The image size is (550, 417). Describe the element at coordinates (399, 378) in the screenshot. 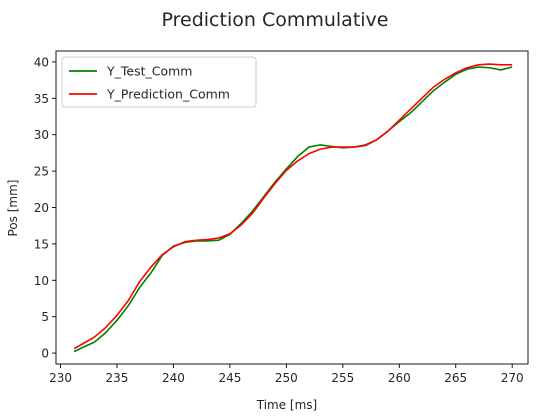

I see `x-tick-label: 260` at that location.